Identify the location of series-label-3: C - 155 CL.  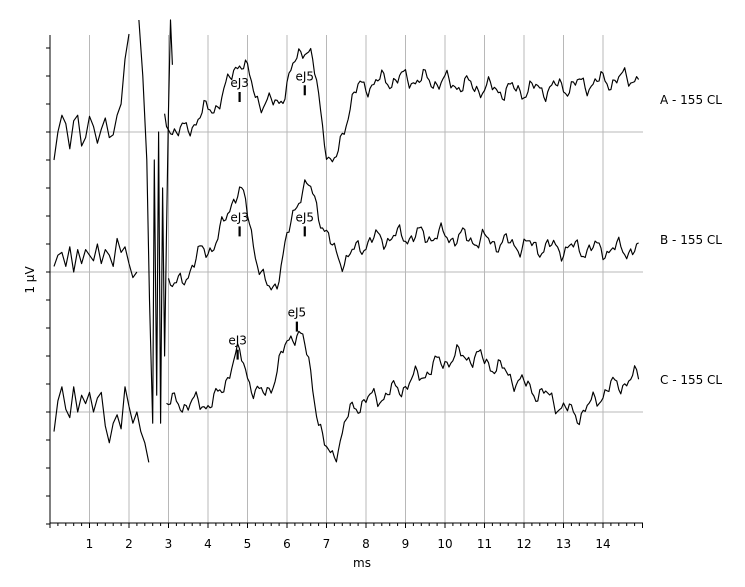
(691, 380).